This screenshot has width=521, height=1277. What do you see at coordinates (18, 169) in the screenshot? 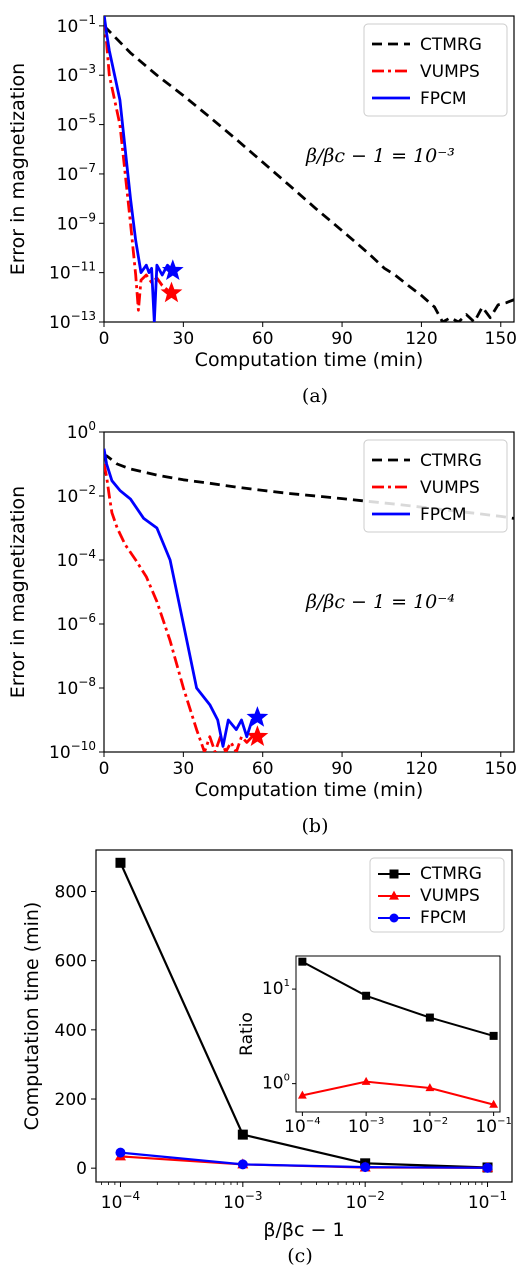
I see `panel-a-y-axis-label: Error in magnetization` at bounding box center [18, 169].